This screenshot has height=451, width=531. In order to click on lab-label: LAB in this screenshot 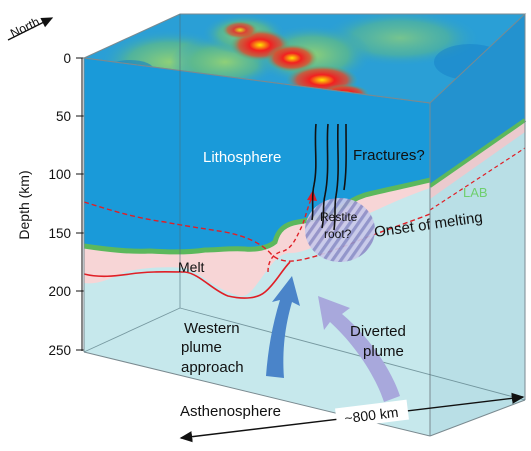, I will do `click(475, 192)`.